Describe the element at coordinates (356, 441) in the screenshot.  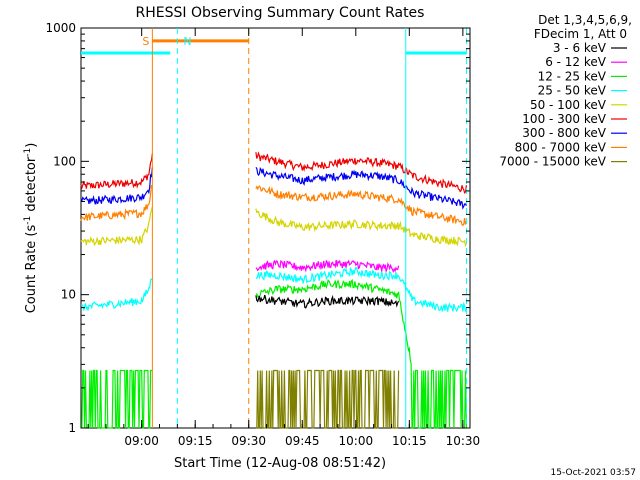
I see `x-tick-label: 10:00` at that location.